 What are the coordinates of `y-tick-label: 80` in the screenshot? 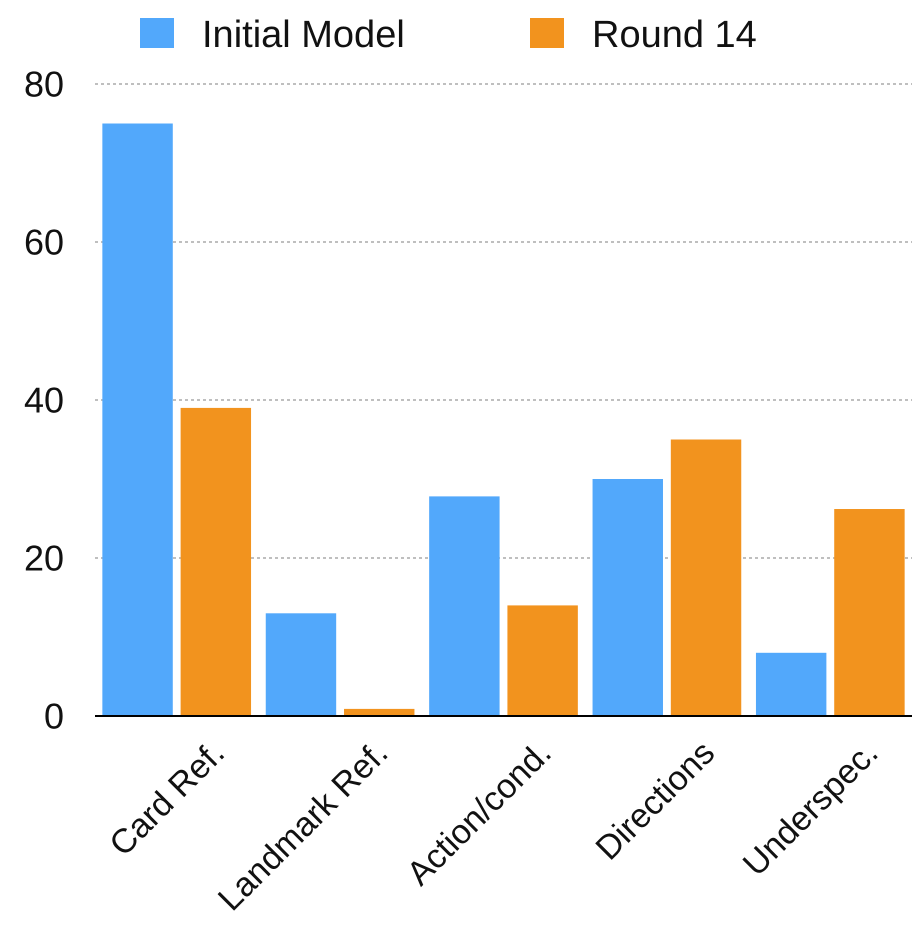 It's located at (44, 84).